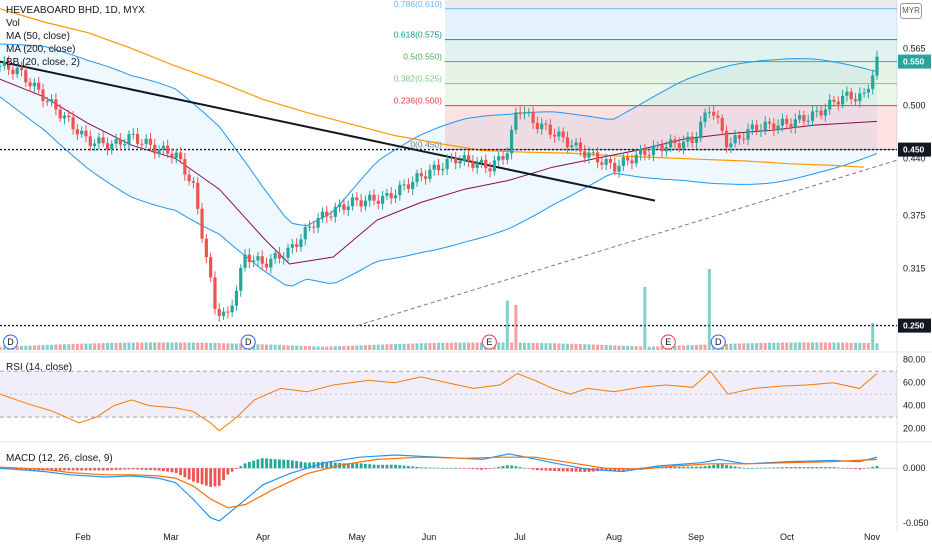 This screenshot has height=550, width=932. I want to click on fib-zone, so click(671, 94).